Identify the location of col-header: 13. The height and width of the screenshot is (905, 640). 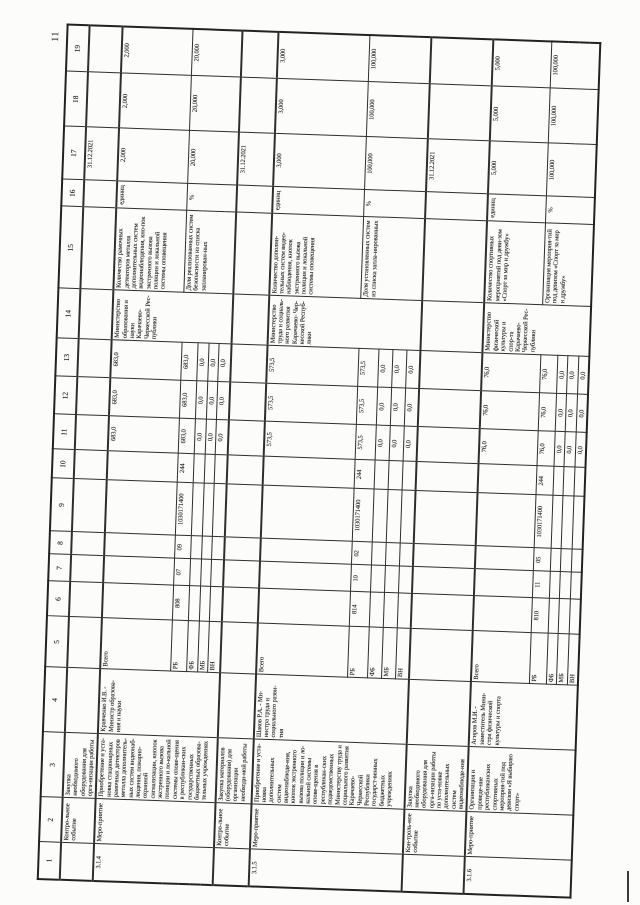
(67, 358).